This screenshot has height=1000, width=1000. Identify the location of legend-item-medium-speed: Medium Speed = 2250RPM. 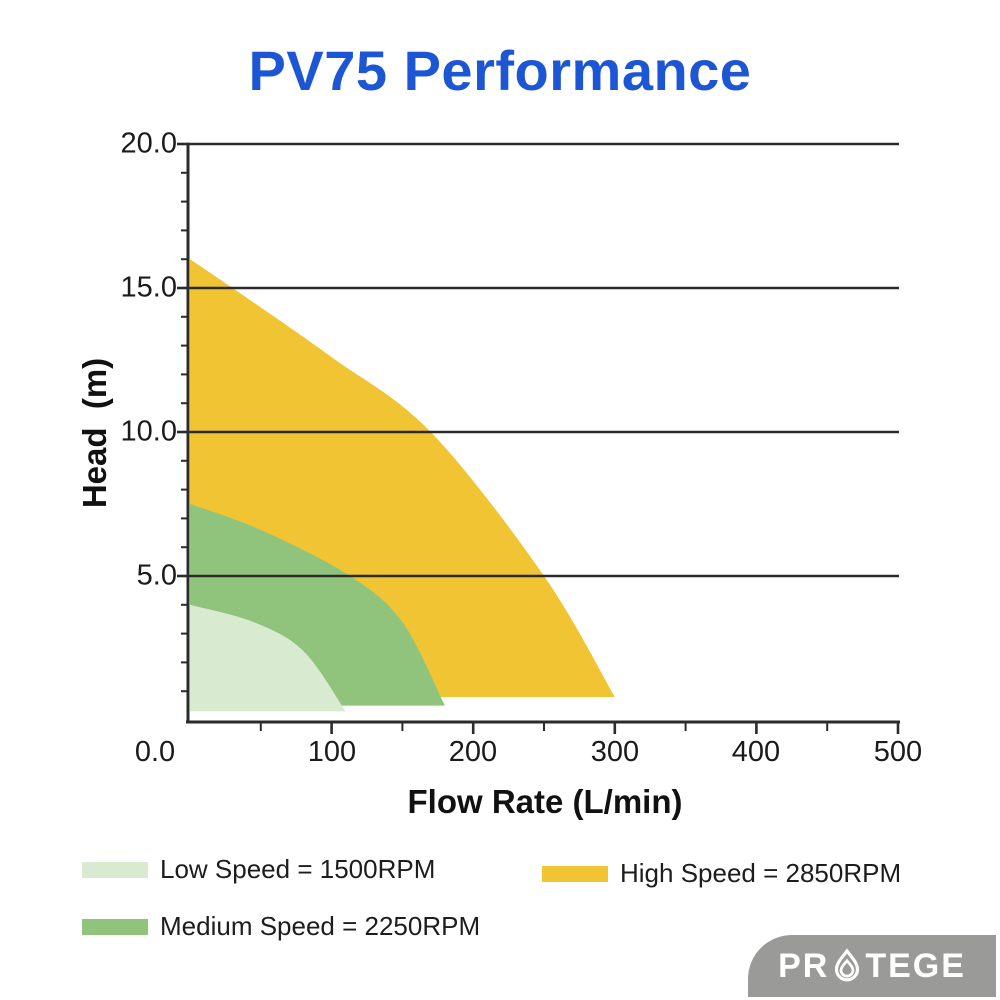
(281, 926).